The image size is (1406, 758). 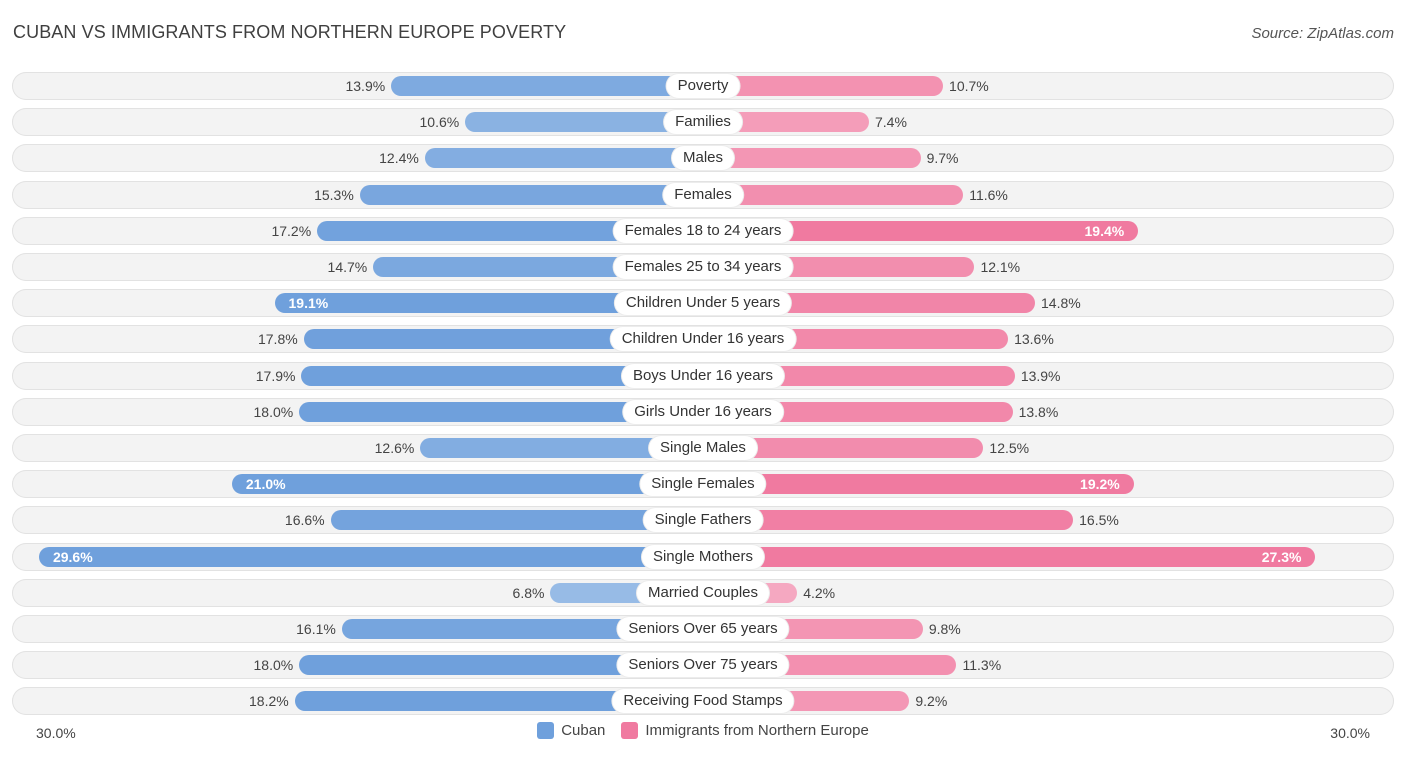 What do you see at coordinates (273, 665) in the screenshot?
I see `value-label-cuban-seniors-over-75-years: 18.0%` at bounding box center [273, 665].